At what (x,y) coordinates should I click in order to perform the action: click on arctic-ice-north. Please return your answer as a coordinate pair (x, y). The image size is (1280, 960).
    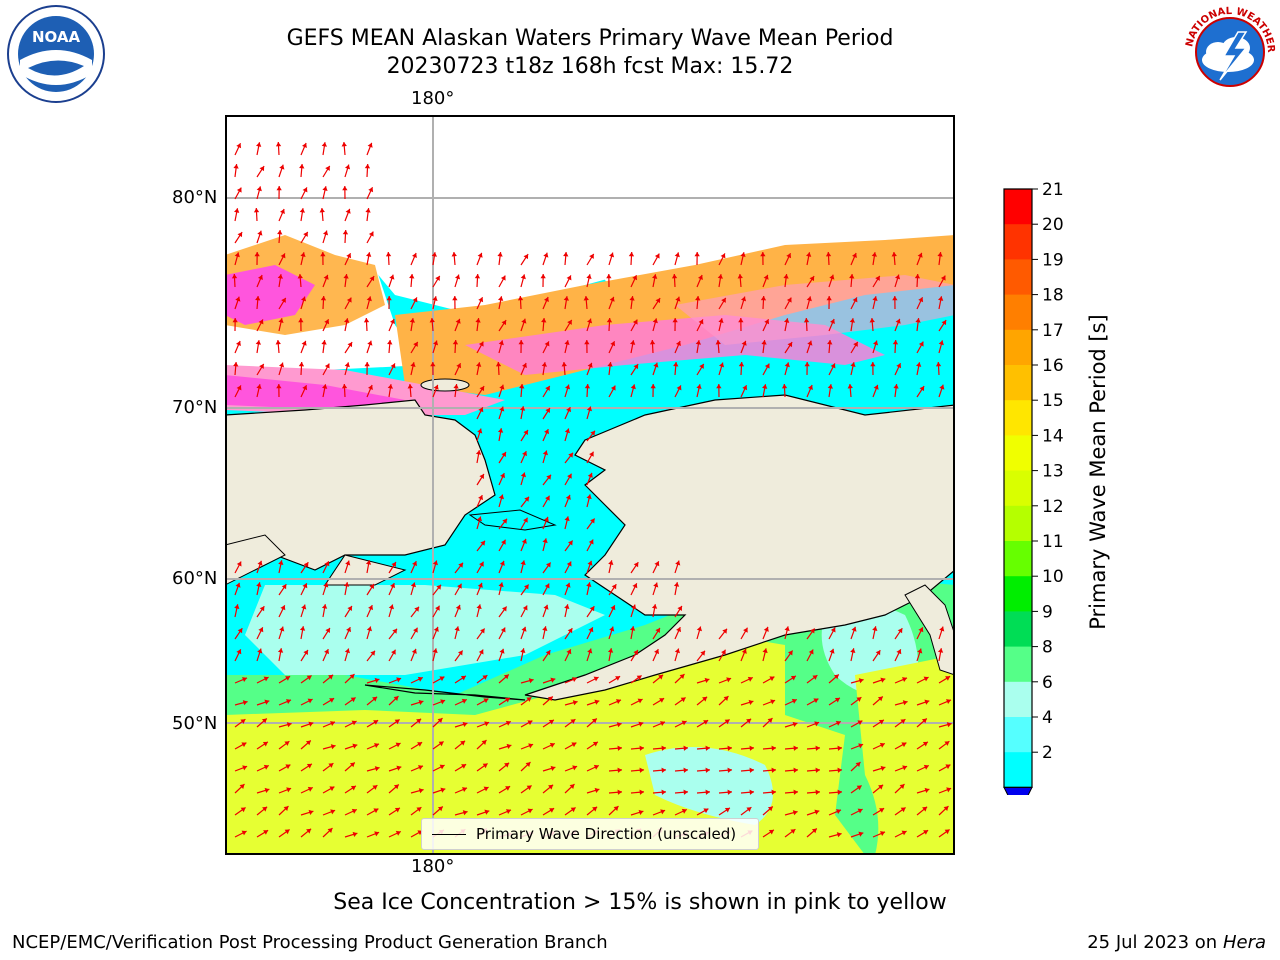
    Looking at the image, I should click on (590, 215).